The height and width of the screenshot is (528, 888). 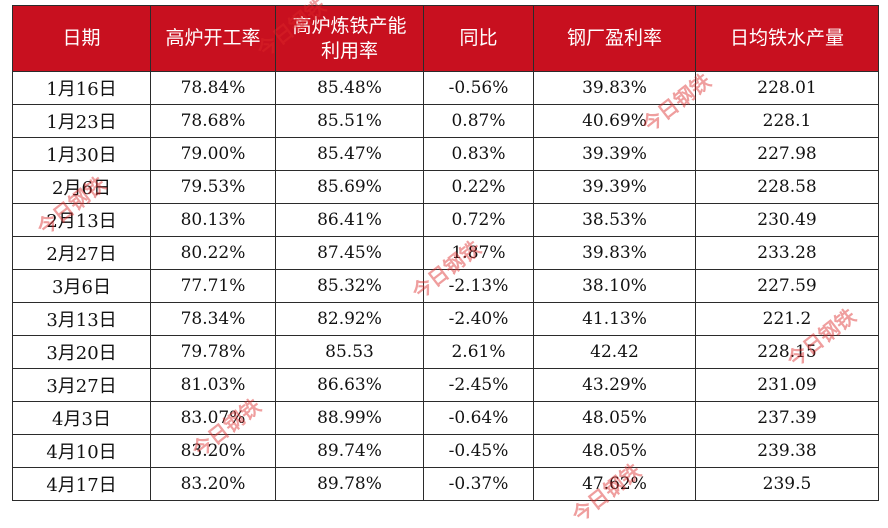 What do you see at coordinates (478, 38) in the screenshot?
I see `header-yoy: 同比` at bounding box center [478, 38].